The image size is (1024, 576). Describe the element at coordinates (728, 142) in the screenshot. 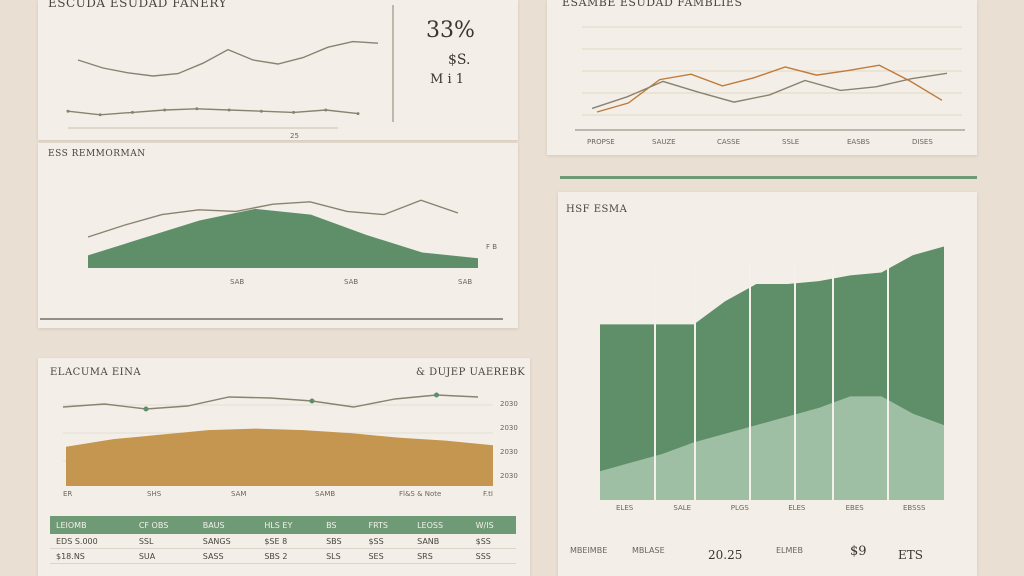

I see `x-tick-label: CASSE` at that location.